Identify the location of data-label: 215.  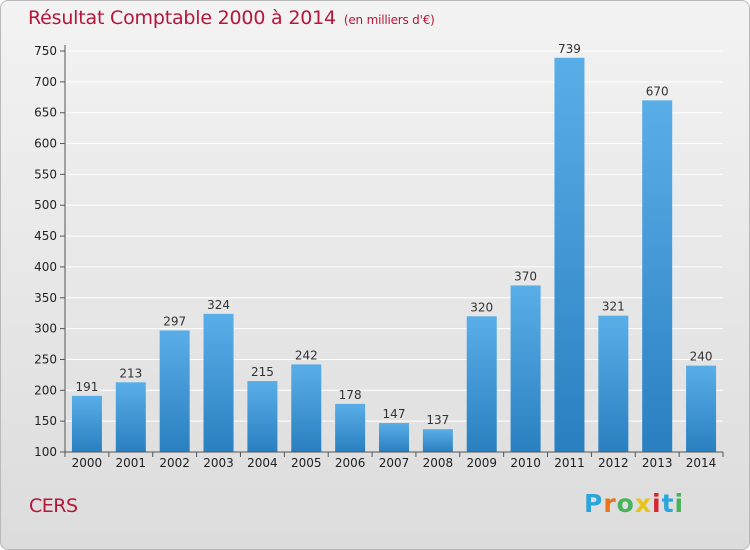
(262, 372).